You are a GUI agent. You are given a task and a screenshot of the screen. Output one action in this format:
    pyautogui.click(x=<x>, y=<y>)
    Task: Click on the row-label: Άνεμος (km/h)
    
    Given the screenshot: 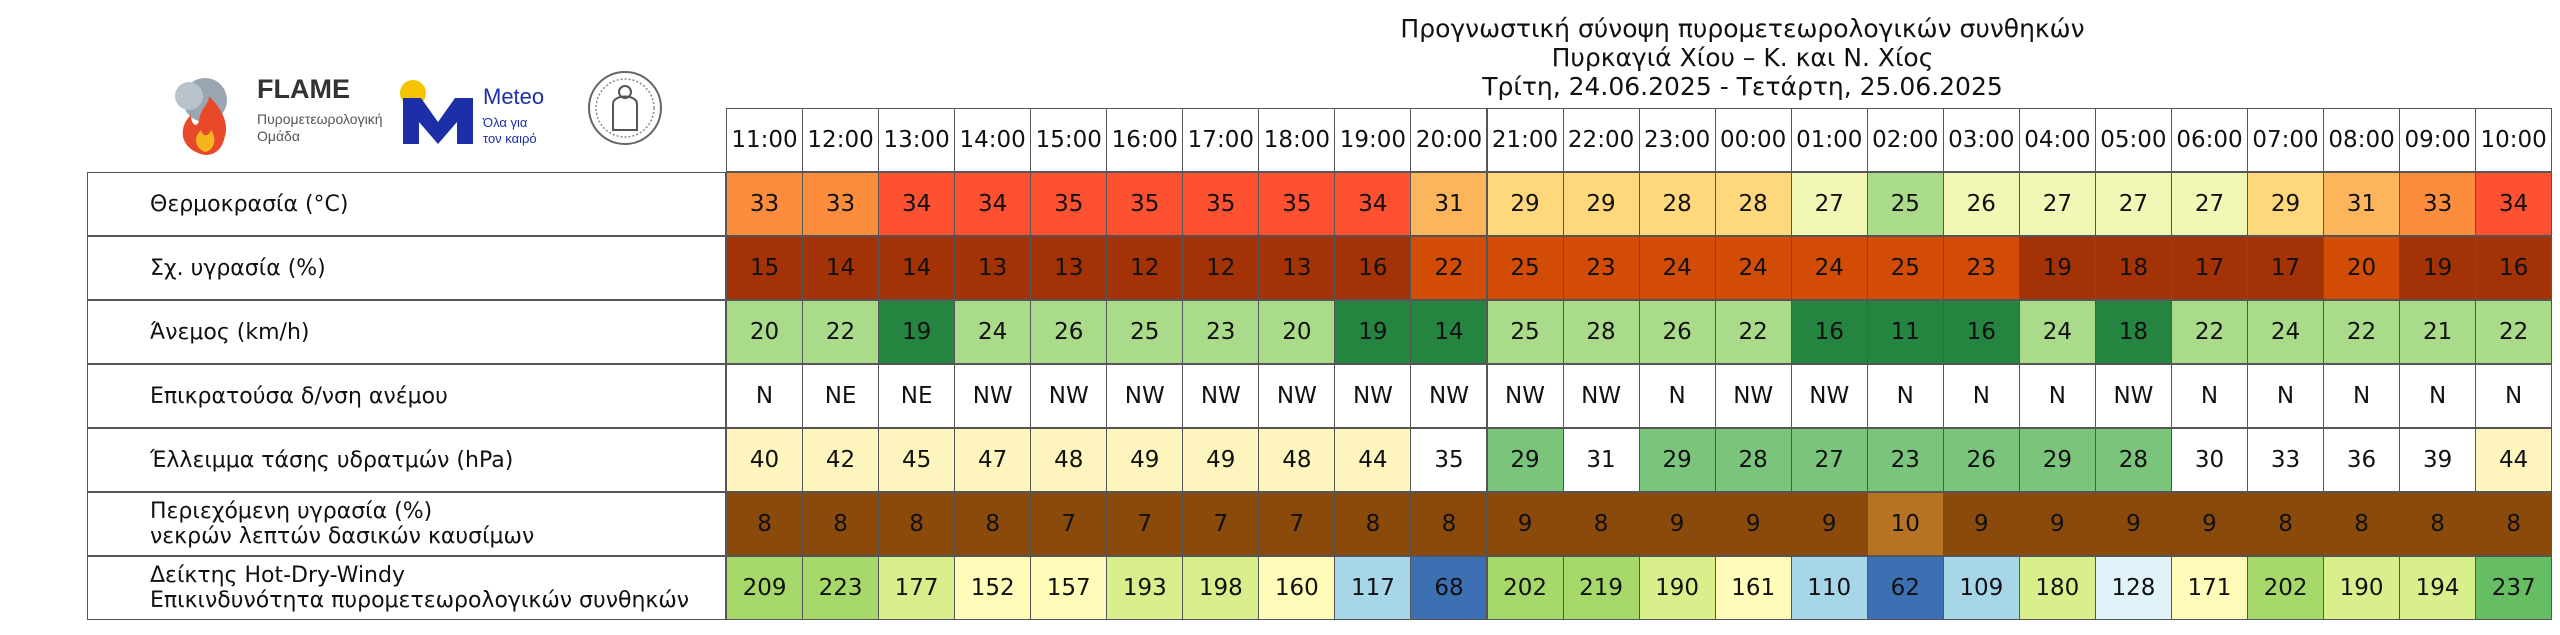 What is the action you would take?
    pyautogui.click(x=406, y=332)
    